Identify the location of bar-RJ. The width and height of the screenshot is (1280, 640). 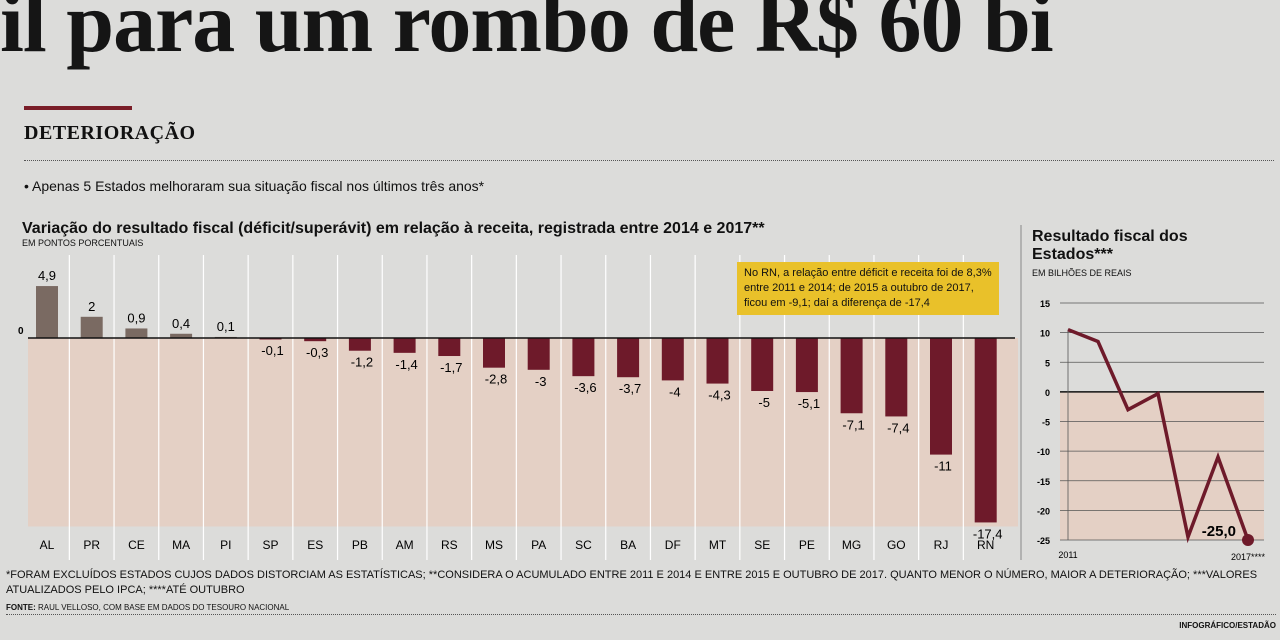
(941, 396).